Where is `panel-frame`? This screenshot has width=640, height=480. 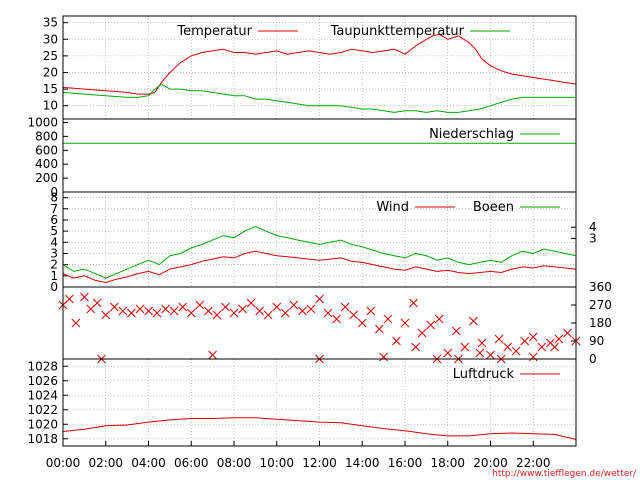 panel-frame is located at coordinates (319, 323).